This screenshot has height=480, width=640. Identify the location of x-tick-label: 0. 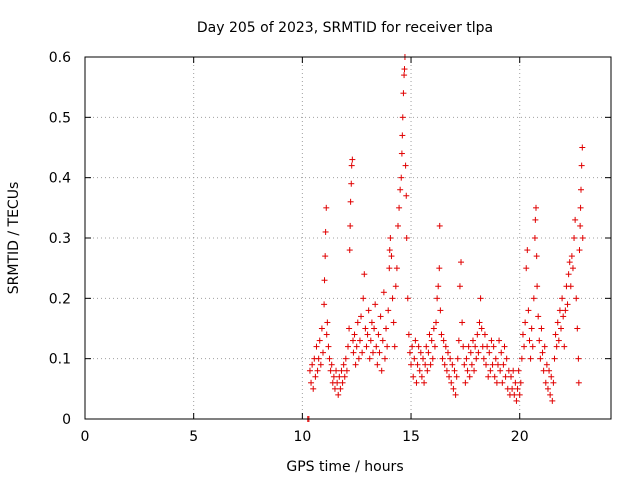
(85, 437).